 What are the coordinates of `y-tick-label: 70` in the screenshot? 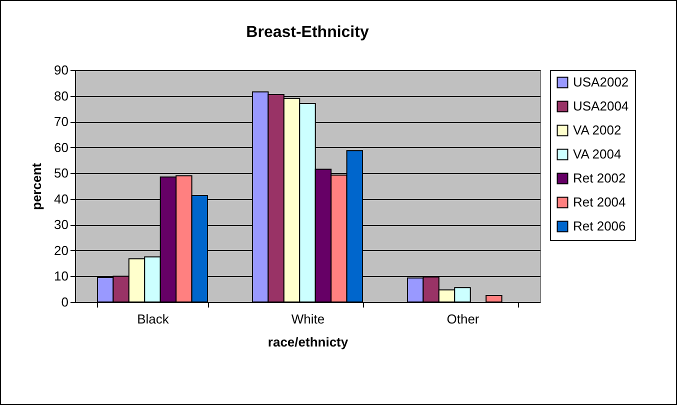 It's located at (61, 122).